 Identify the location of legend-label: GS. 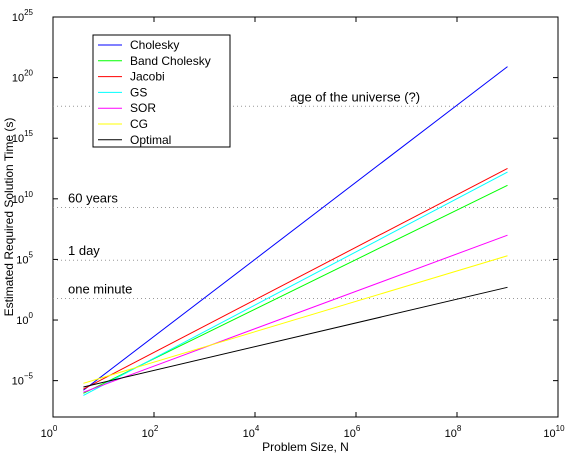
(138, 92).